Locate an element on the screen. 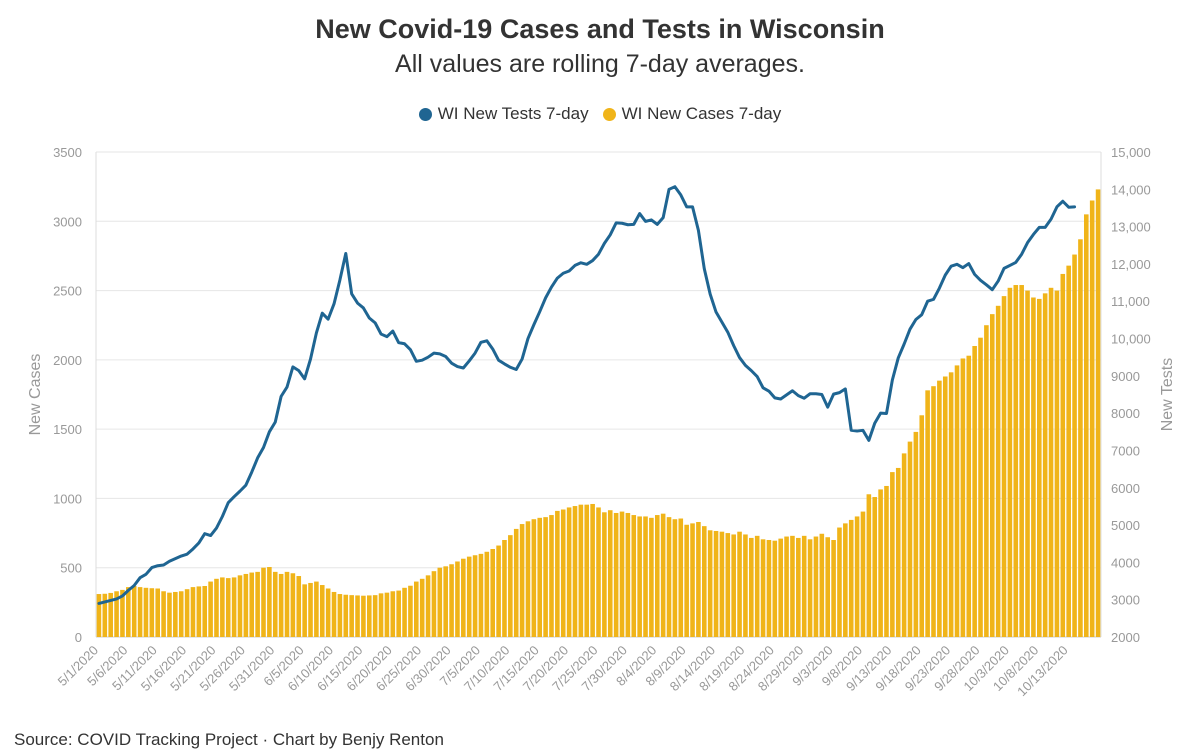  legend-item-cases: WI New Cases 7-day is located at coordinates (692, 114).